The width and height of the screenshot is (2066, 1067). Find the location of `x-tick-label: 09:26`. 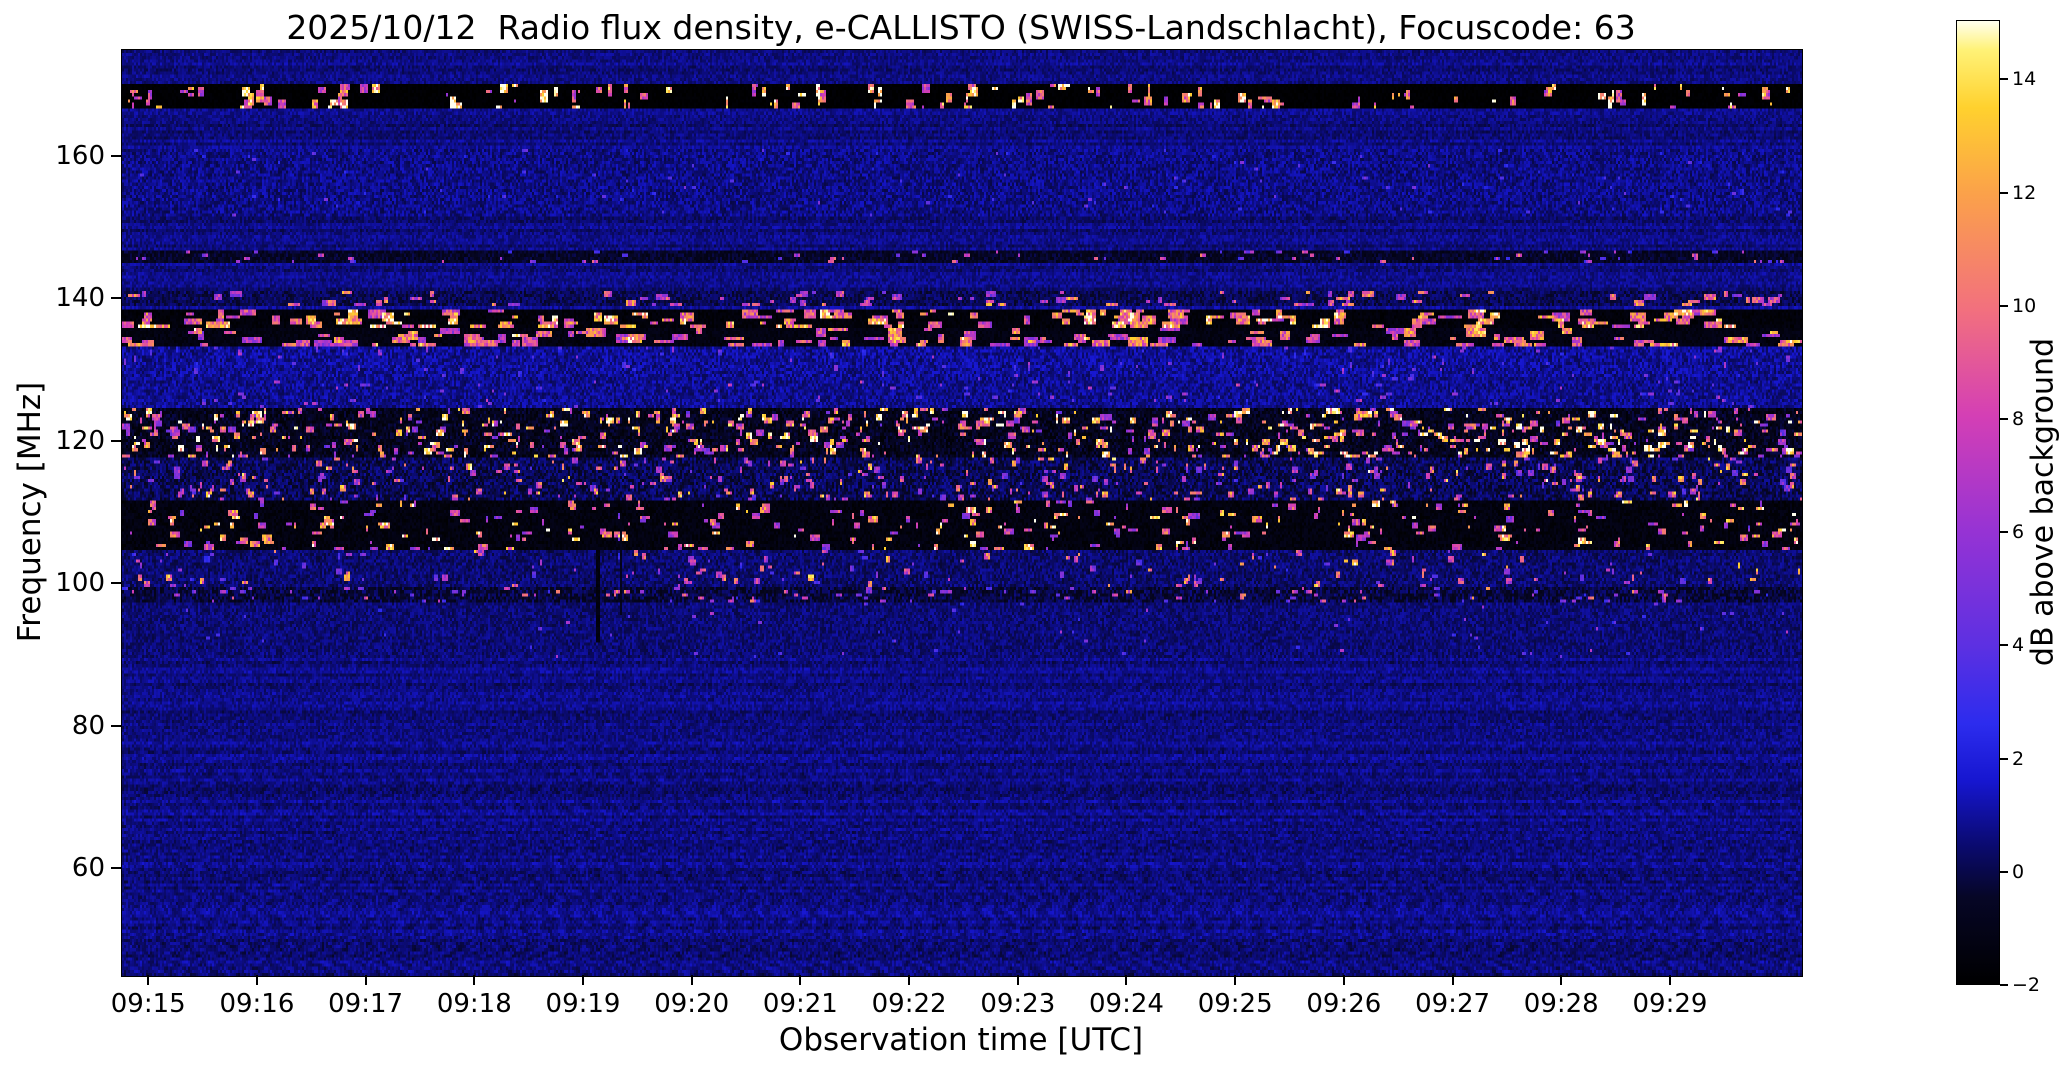

x-tick-label: 09:26 is located at coordinates (1344, 1004).